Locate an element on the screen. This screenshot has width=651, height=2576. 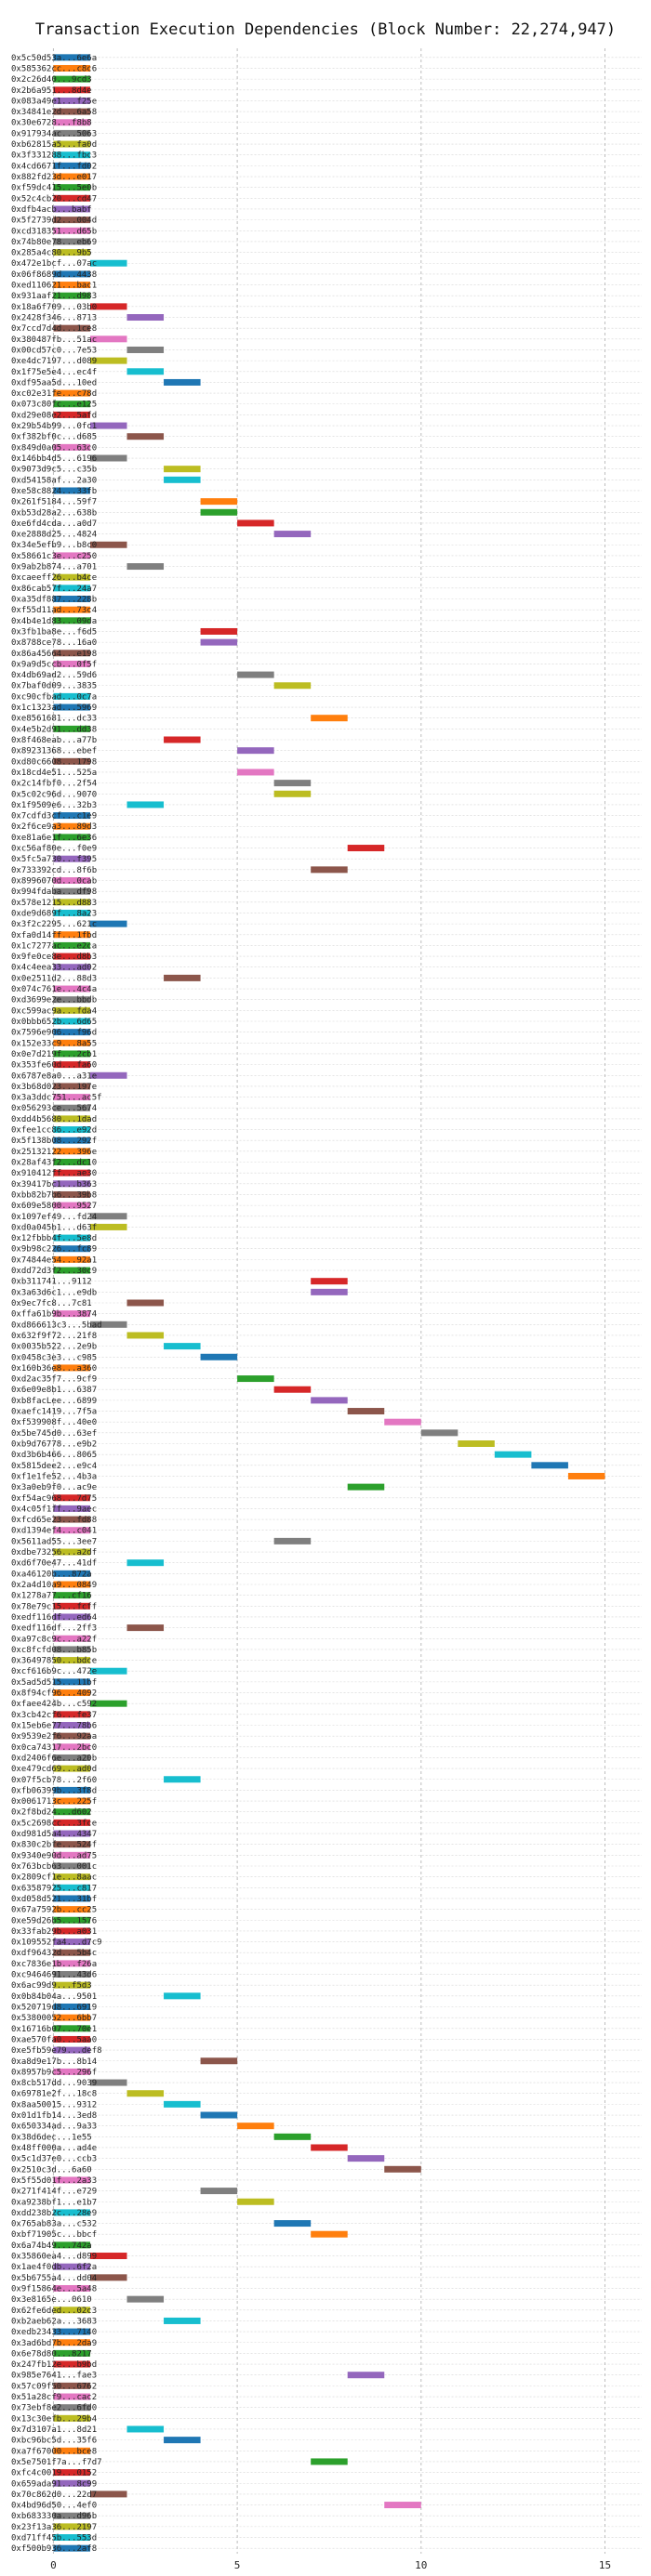
tx-label: 0x34841e2d...6a58 is located at coordinates (54, 112).